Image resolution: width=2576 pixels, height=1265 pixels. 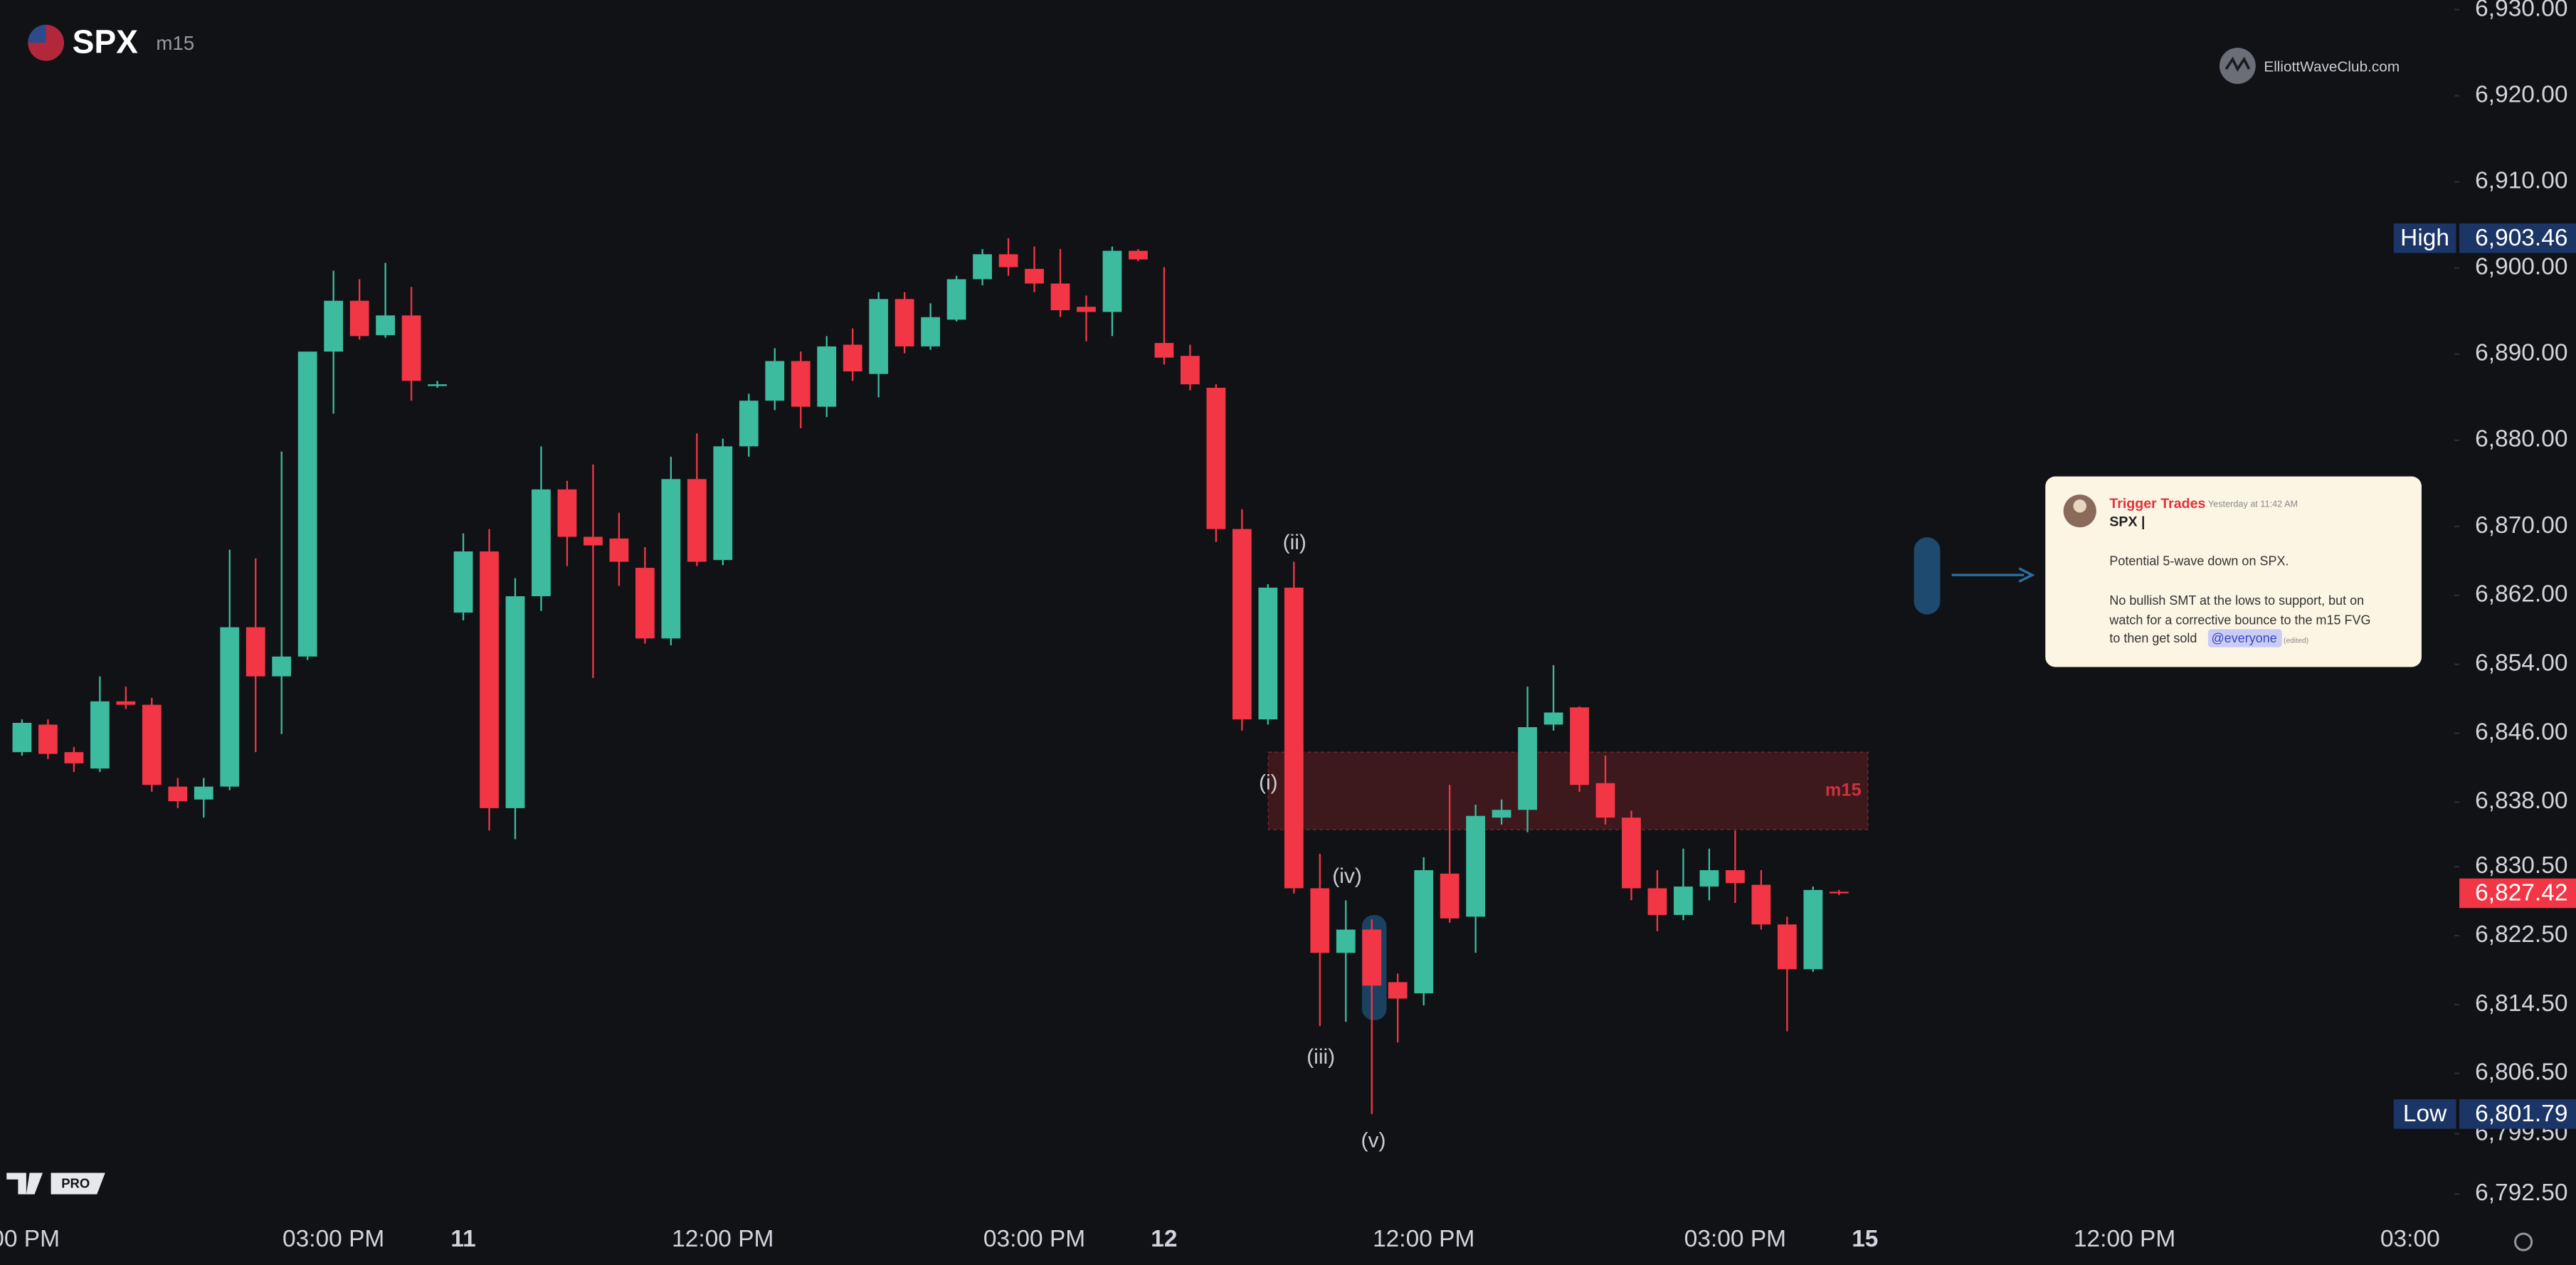 I want to click on mention: @everyone, so click(x=2243, y=638).